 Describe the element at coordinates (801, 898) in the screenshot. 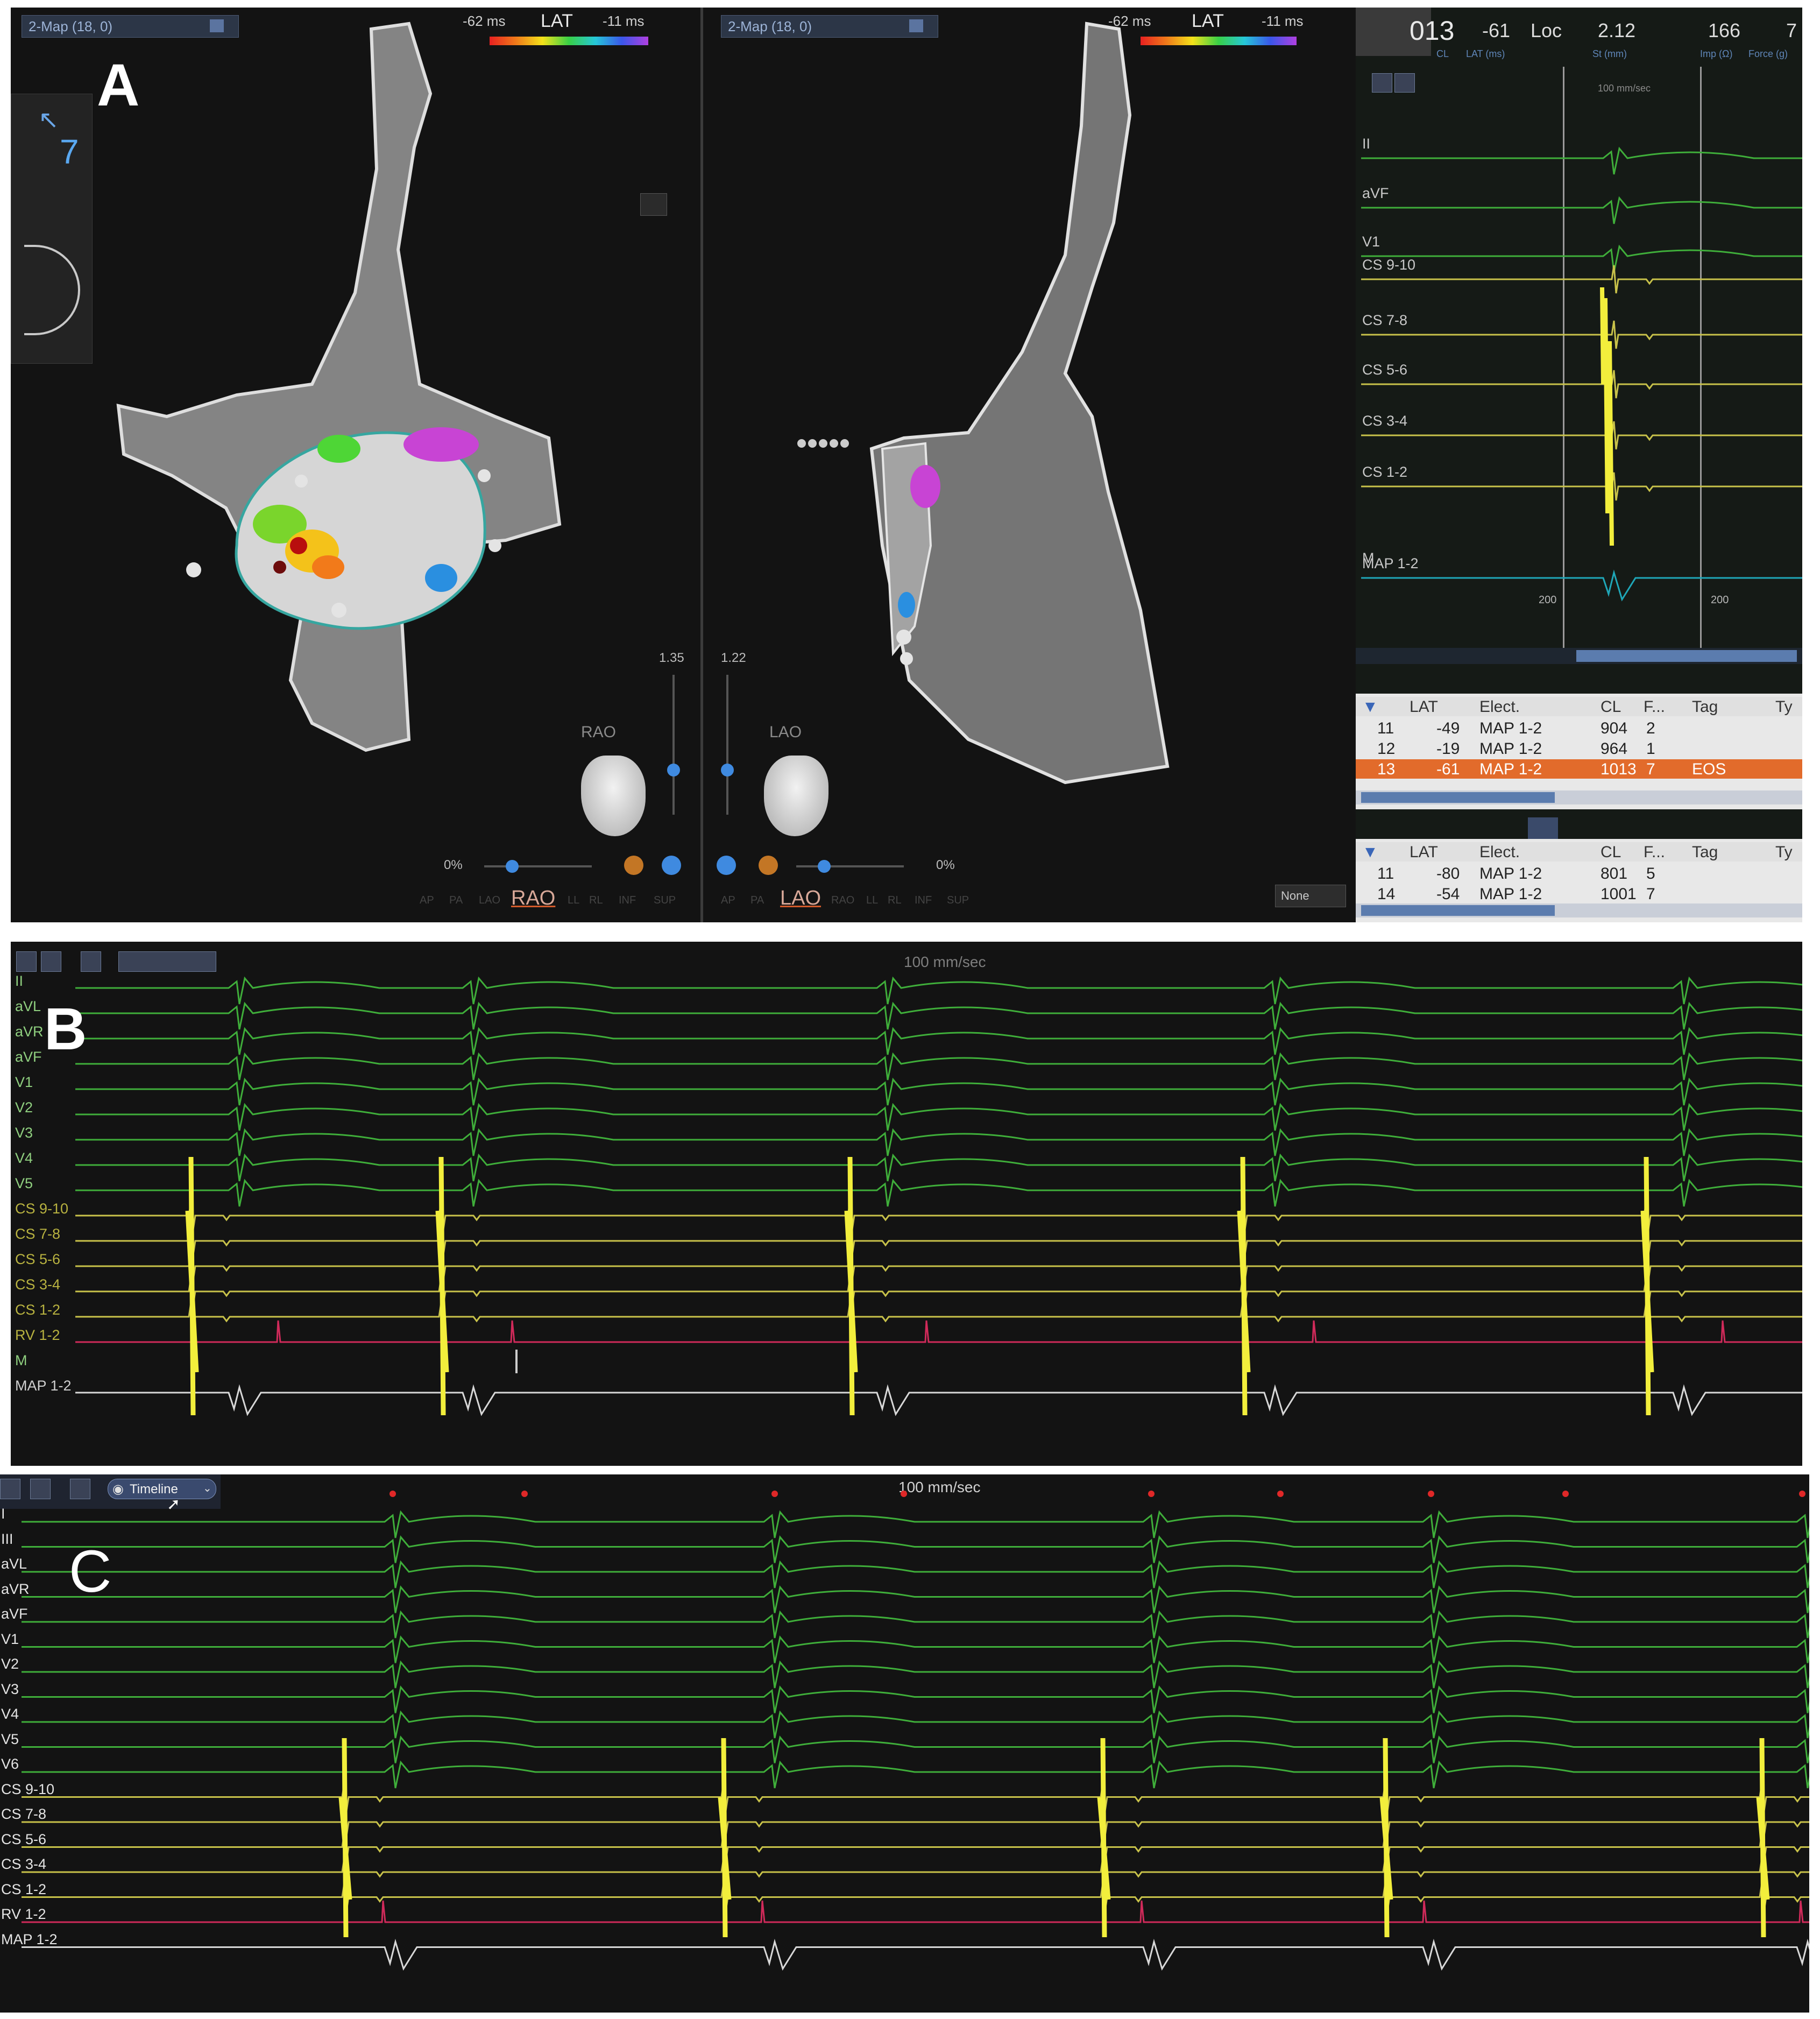

I see `right-view-lao-selected: LAO` at that location.